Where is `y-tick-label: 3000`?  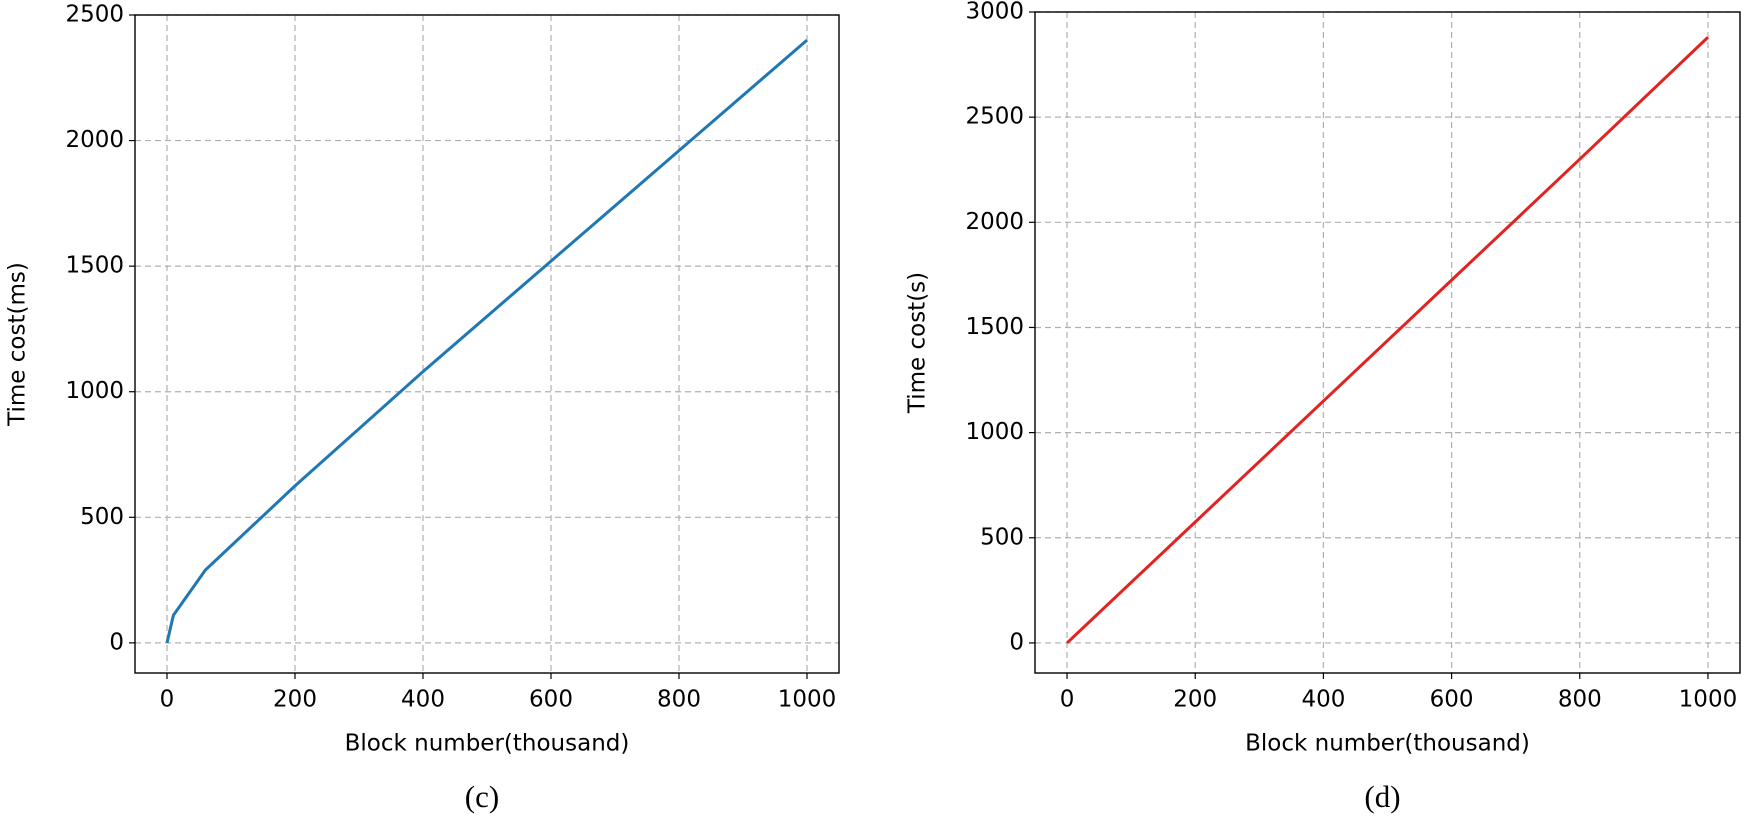
y-tick-label: 3000 is located at coordinates (994, 12).